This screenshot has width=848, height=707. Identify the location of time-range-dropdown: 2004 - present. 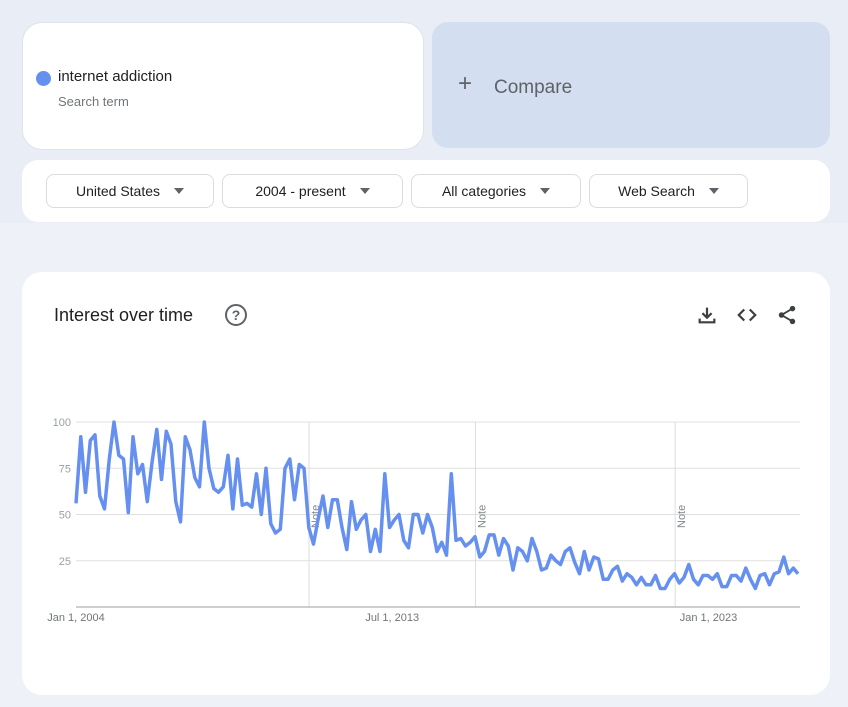
(312, 191).